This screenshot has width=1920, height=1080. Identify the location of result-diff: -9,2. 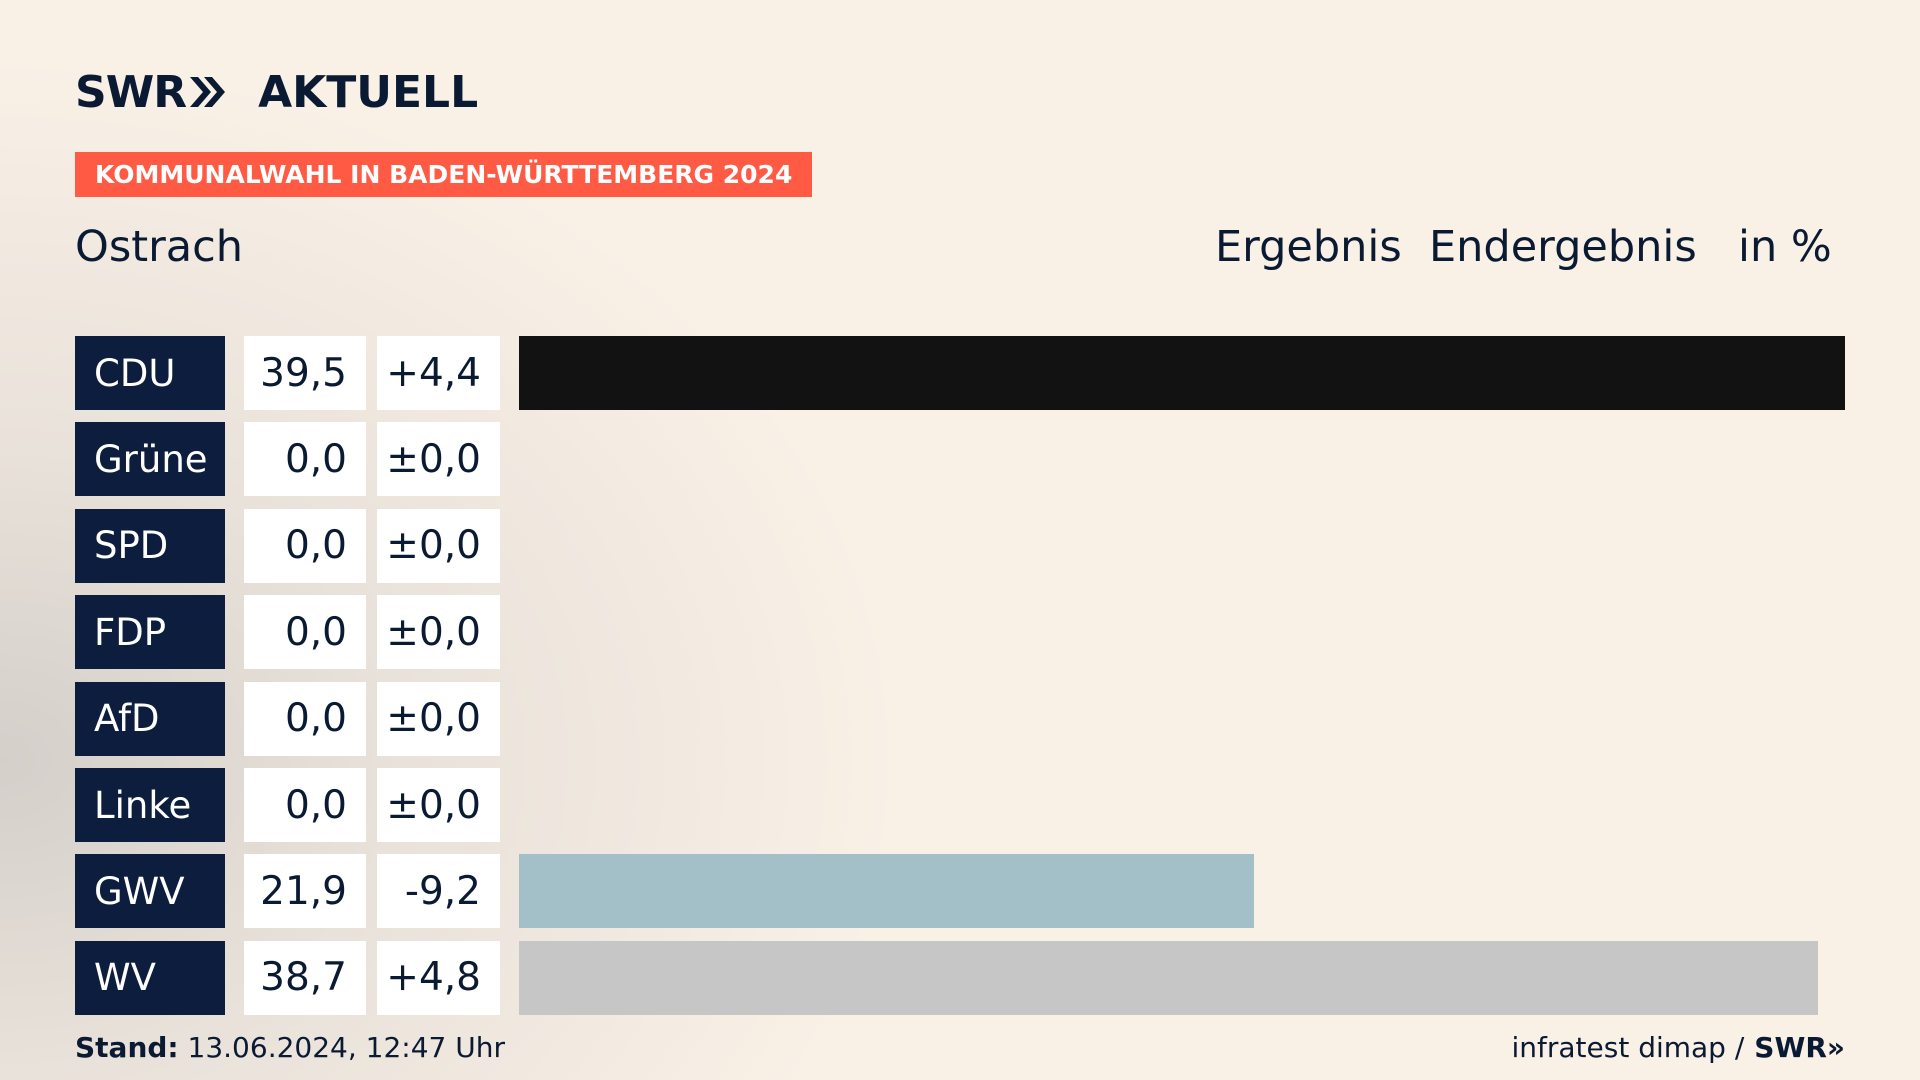
(438, 891).